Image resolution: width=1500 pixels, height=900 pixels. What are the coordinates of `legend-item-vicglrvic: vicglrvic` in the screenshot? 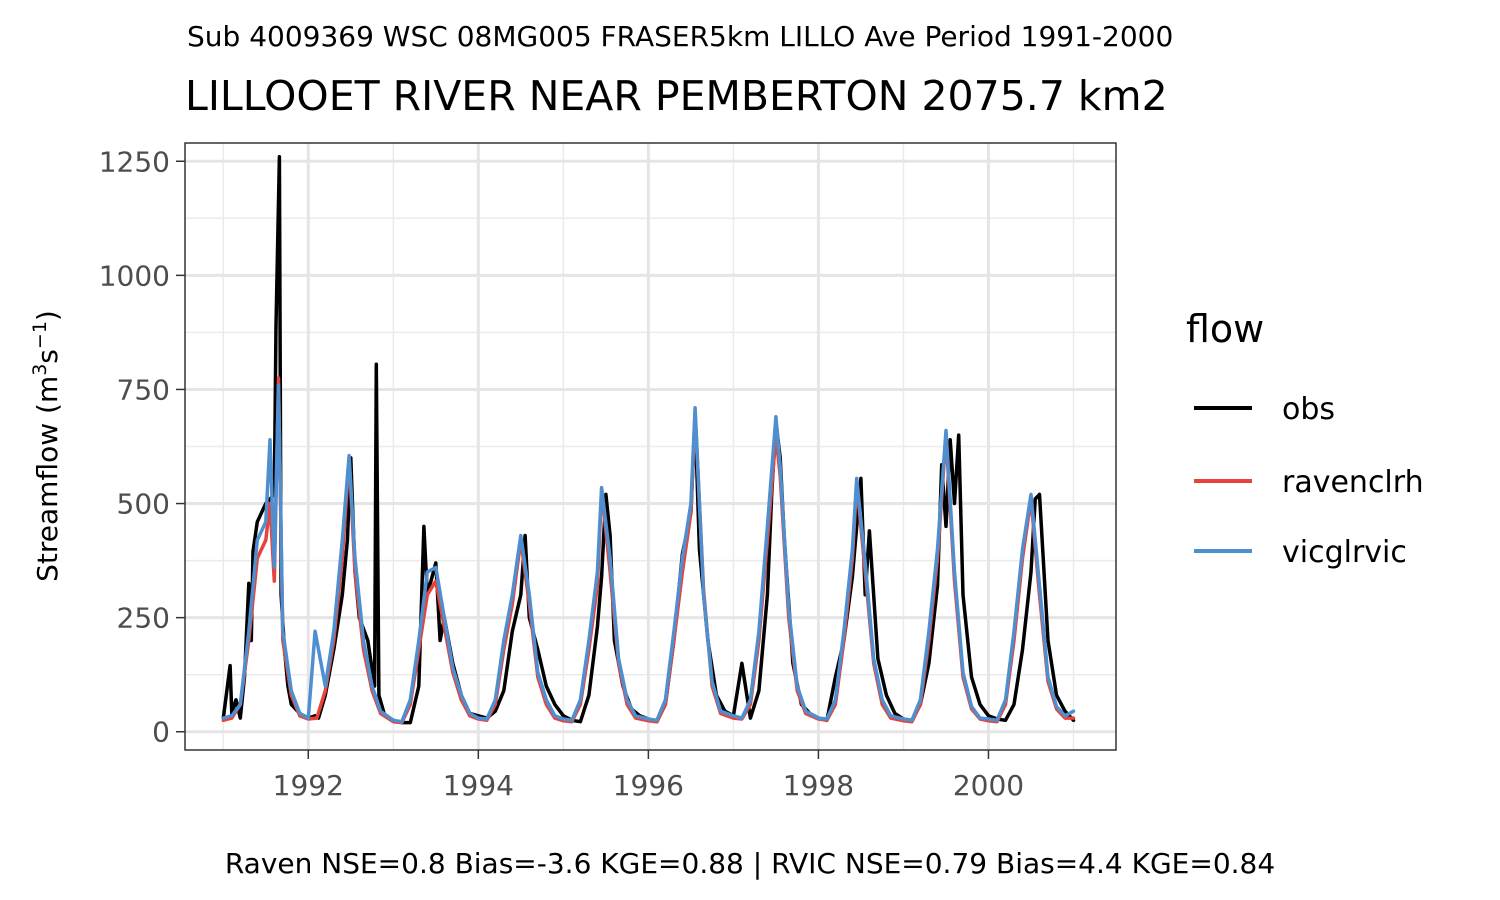 It's located at (1300, 552).